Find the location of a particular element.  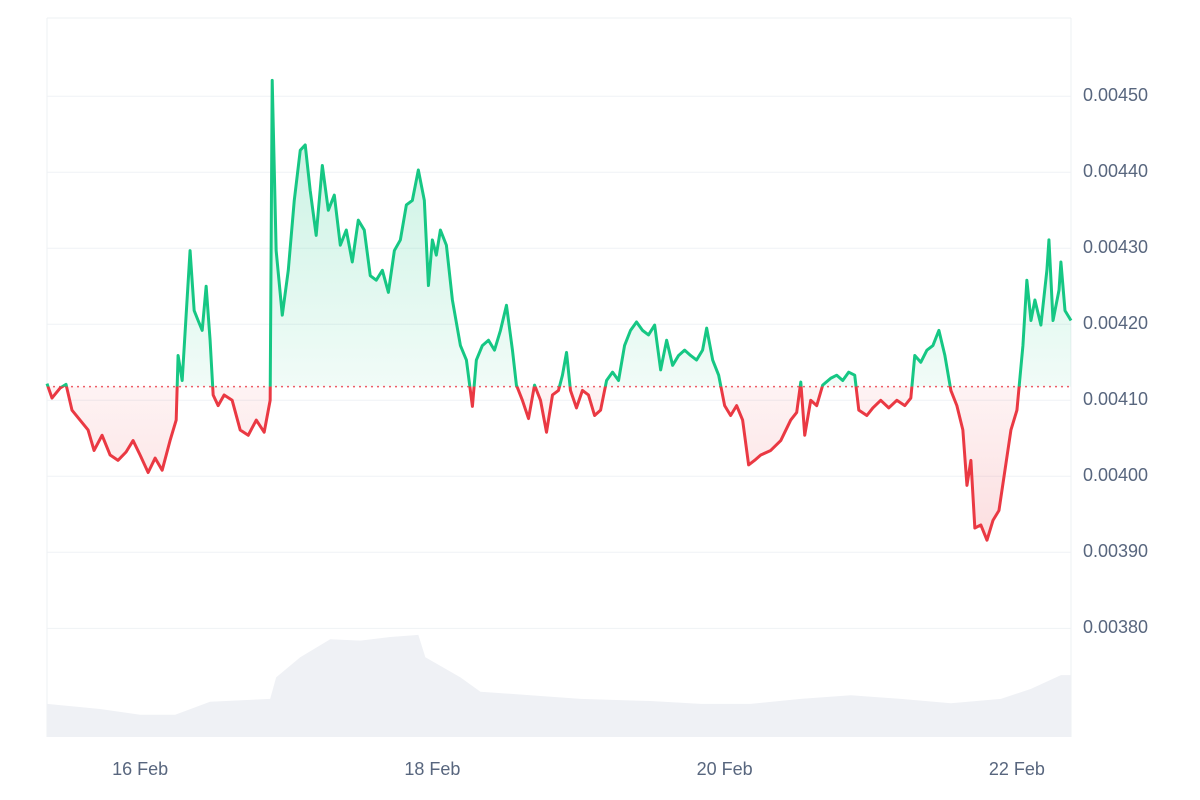

x-tick-label: 18 Feb is located at coordinates (432, 769).